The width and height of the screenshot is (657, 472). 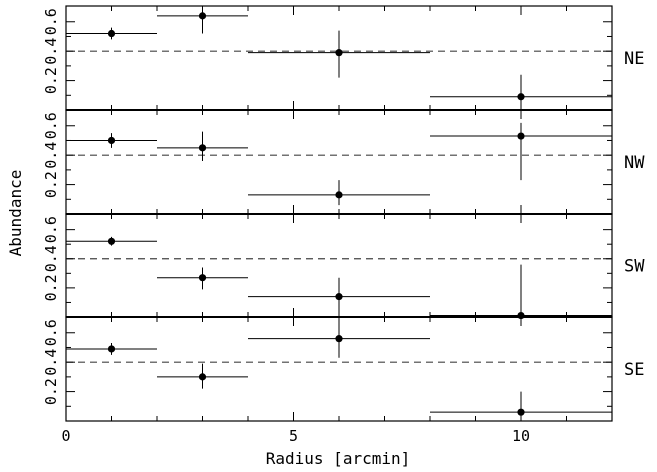 I want to click on panel-label-sw: SW, so click(x=634, y=267).